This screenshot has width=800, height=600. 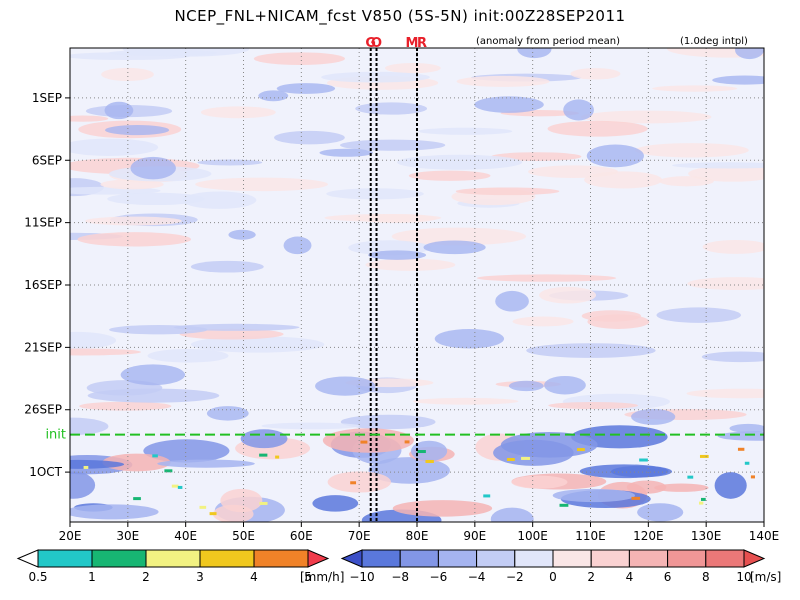 What do you see at coordinates (45, 472) in the screenshot?
I see `y-tick-label: 1OCT` at bounding box center [45, 472].